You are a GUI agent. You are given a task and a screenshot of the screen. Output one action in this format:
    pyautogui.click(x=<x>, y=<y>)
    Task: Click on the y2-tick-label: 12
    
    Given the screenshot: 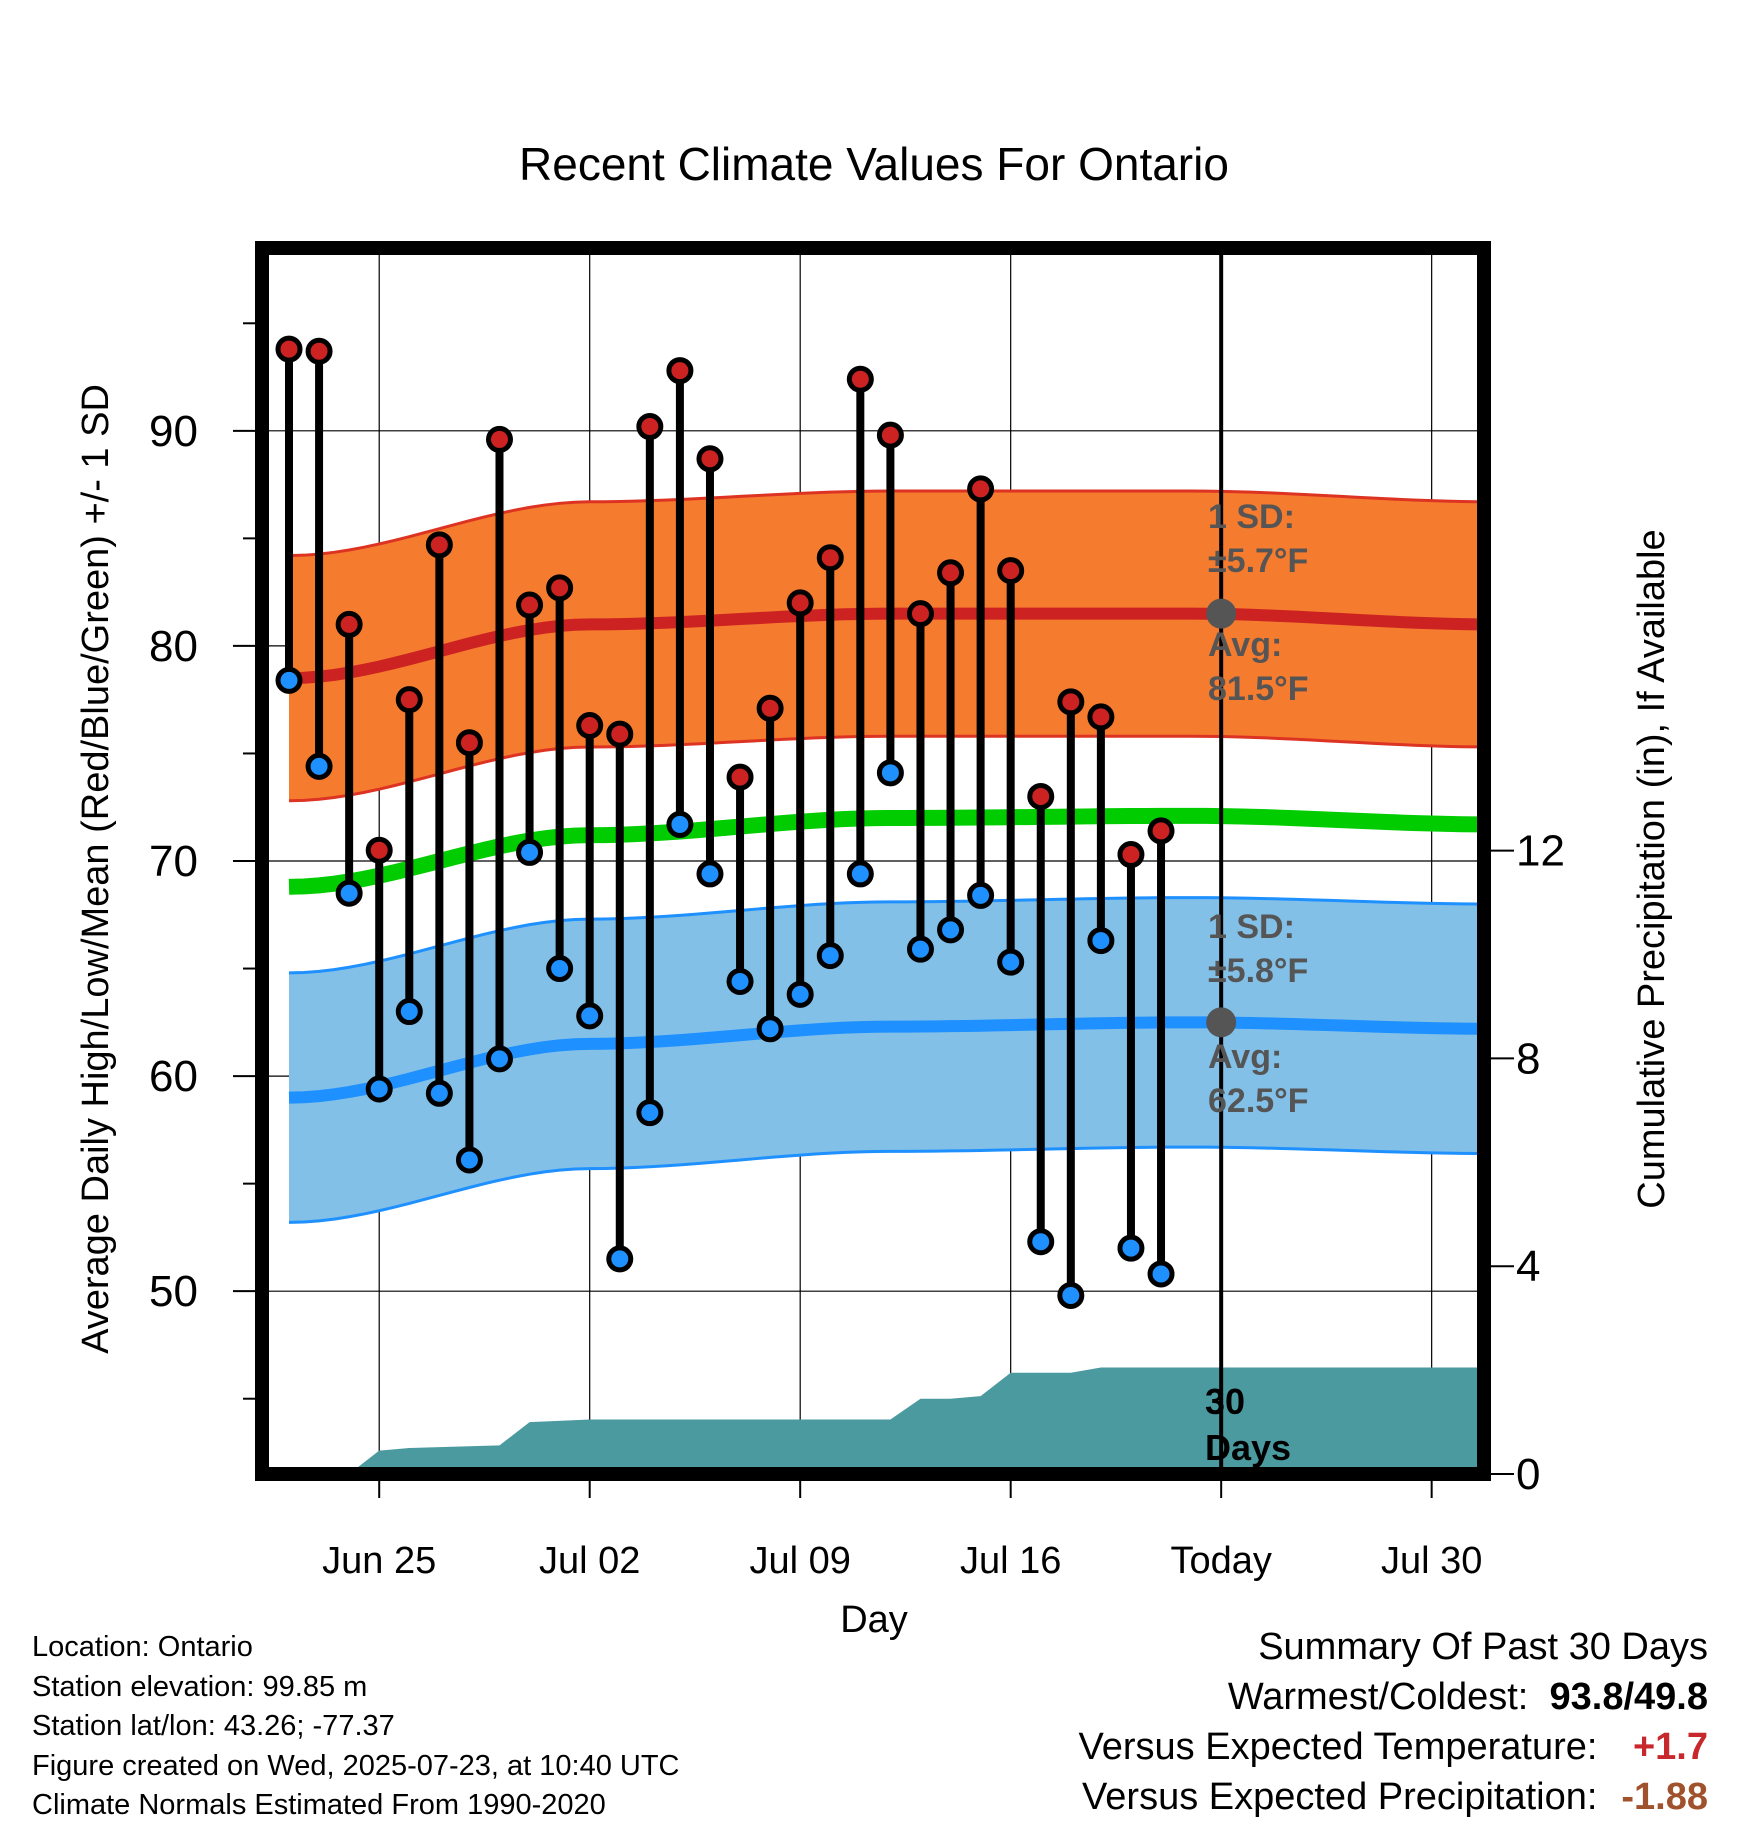 What is the action you would take?
    pyautogui.click(x=1540, y=851)
    